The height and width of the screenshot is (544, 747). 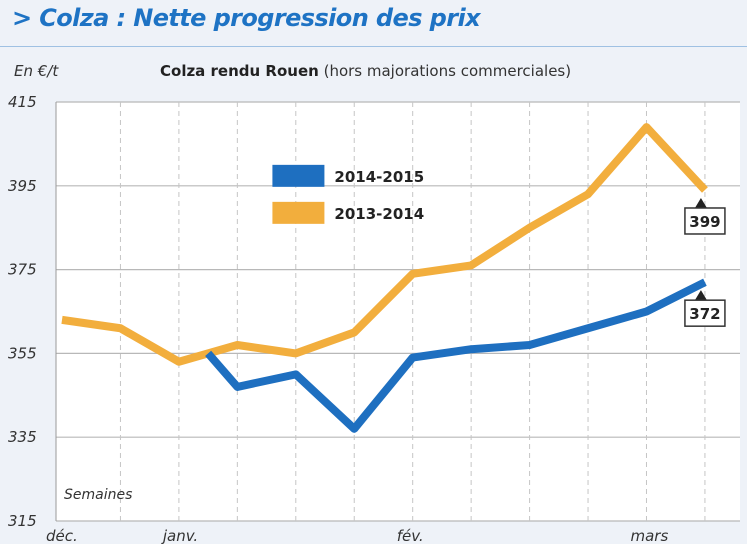 What do you see at coordinates (98, 495) in the screenshot?
I see `x-axis-title: Semaines` at bounding box center [98, 495].